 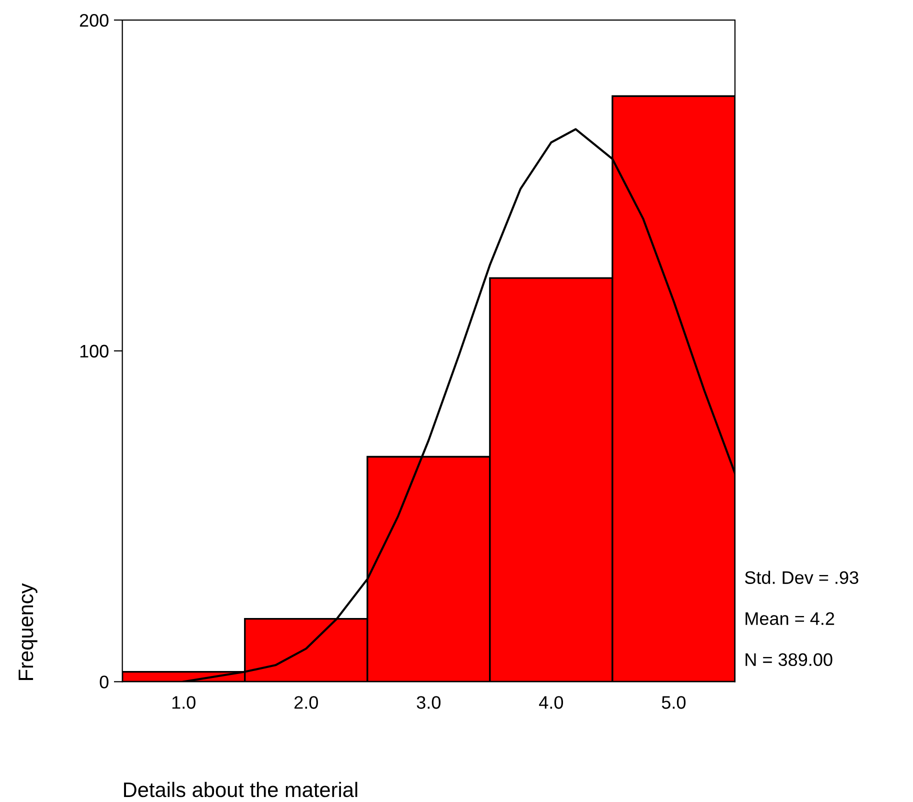 I want to click on x-axis-title: Details about the material, so click(x=241, y=790).